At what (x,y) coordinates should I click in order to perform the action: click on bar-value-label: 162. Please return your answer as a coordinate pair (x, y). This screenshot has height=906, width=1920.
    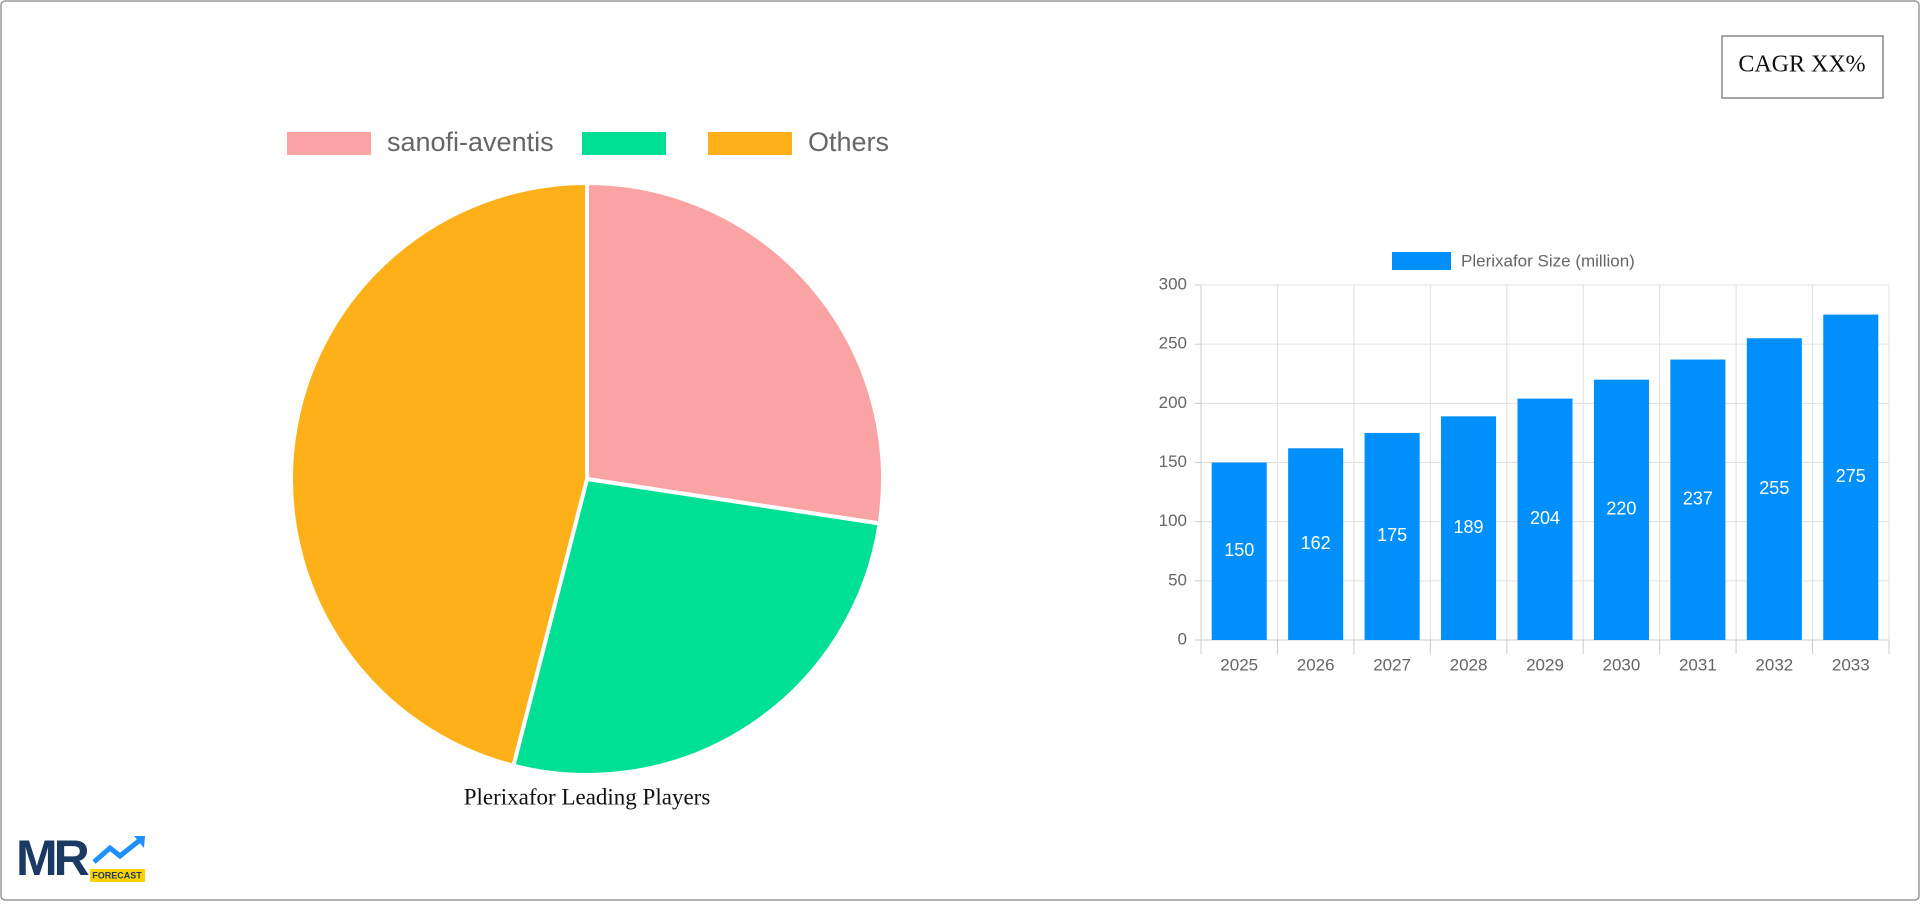
    Looking at the image, I should click on (1316, 543).